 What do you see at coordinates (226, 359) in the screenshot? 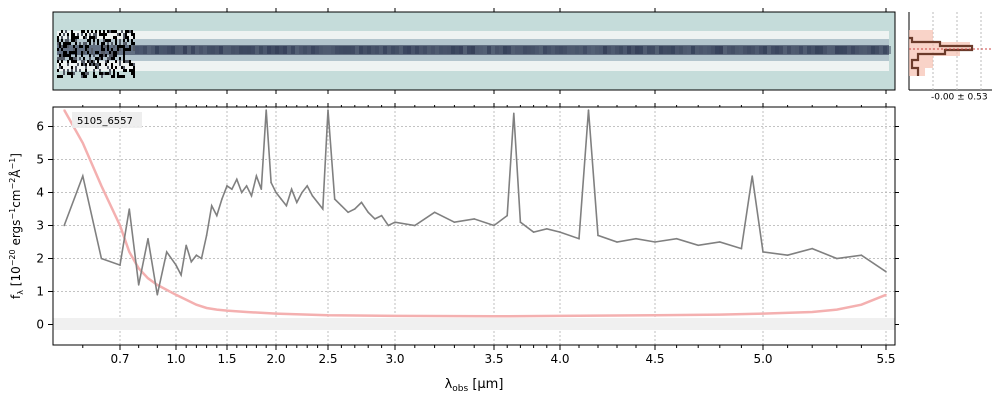
I see `x-tick-label: 1.5` at bounding box center [226, 359].